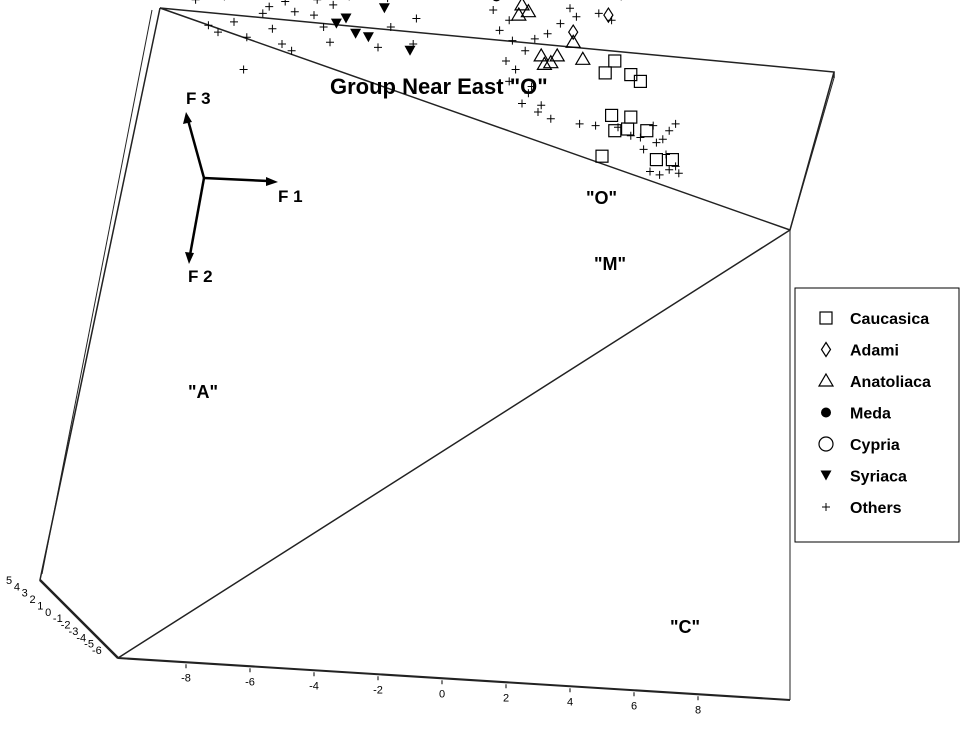 This screenshot has height=735, width=966. I want to click on legend-label: Cypria, so click(875, 445).